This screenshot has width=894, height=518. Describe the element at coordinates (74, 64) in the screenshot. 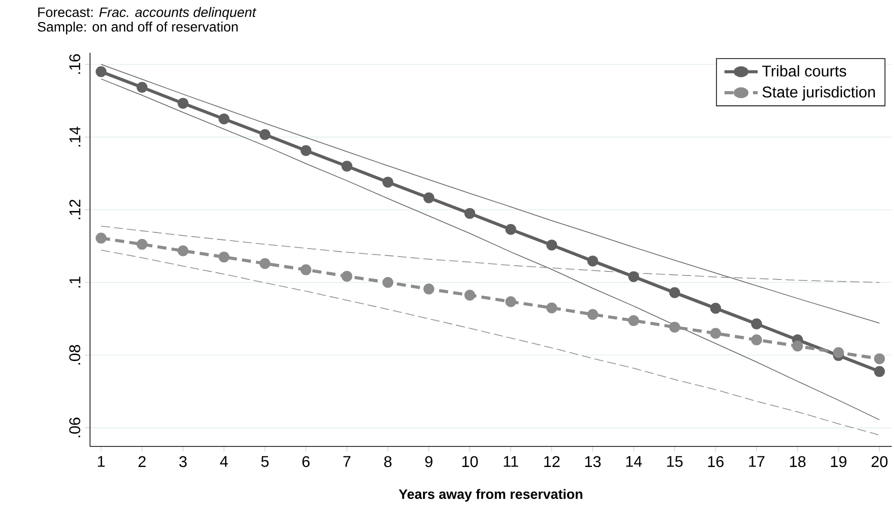

I see `y-tick-label: .16` at that location.